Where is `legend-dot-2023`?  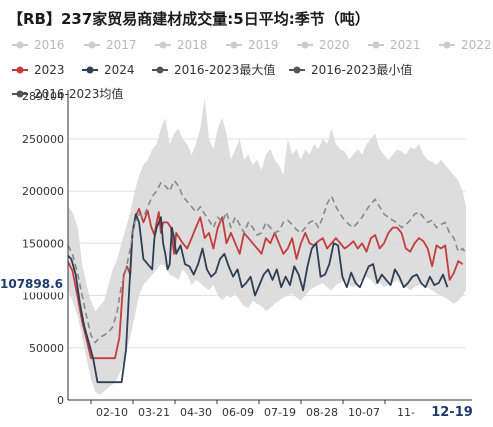 legend-dot-2023 is located at coordinates (20, 70).